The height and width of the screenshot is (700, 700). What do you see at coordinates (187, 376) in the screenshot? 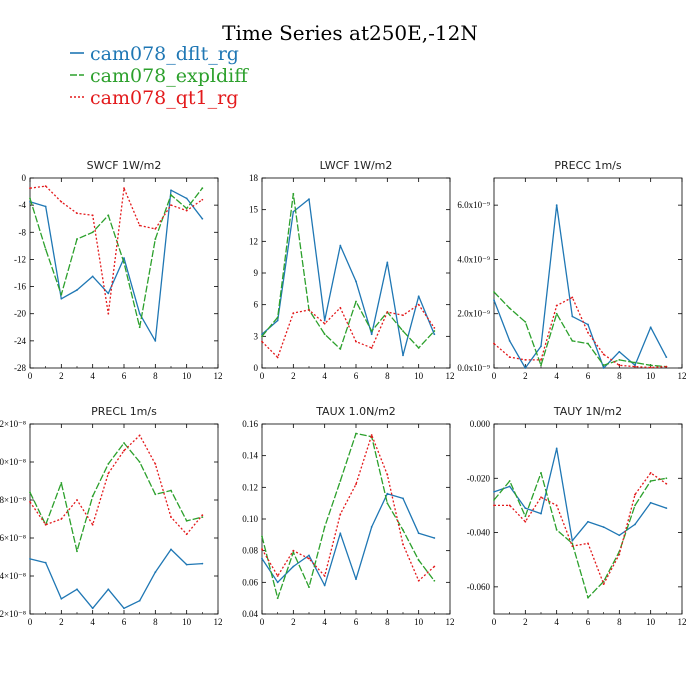
I see `x-tick-label: 10` at bounding box center [187, 376].